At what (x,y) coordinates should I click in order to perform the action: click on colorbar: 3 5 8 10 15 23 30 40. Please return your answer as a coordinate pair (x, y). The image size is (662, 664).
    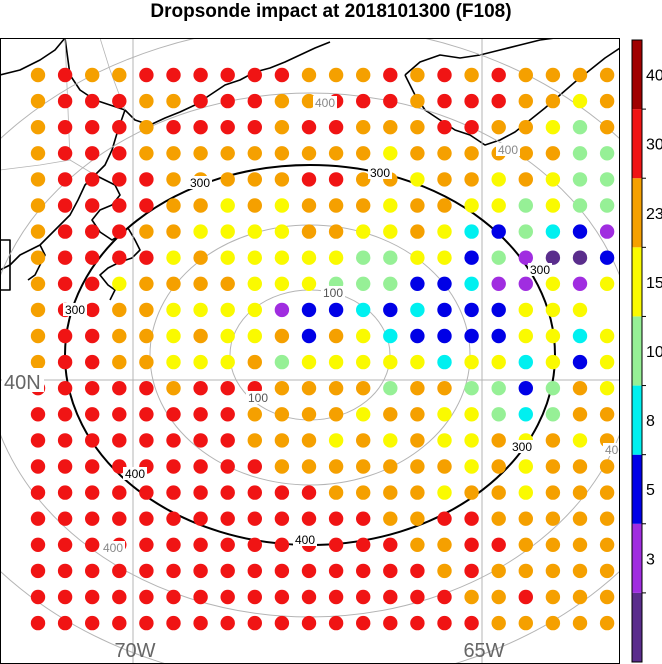
    Looking at the image, I should click on (646, 351).